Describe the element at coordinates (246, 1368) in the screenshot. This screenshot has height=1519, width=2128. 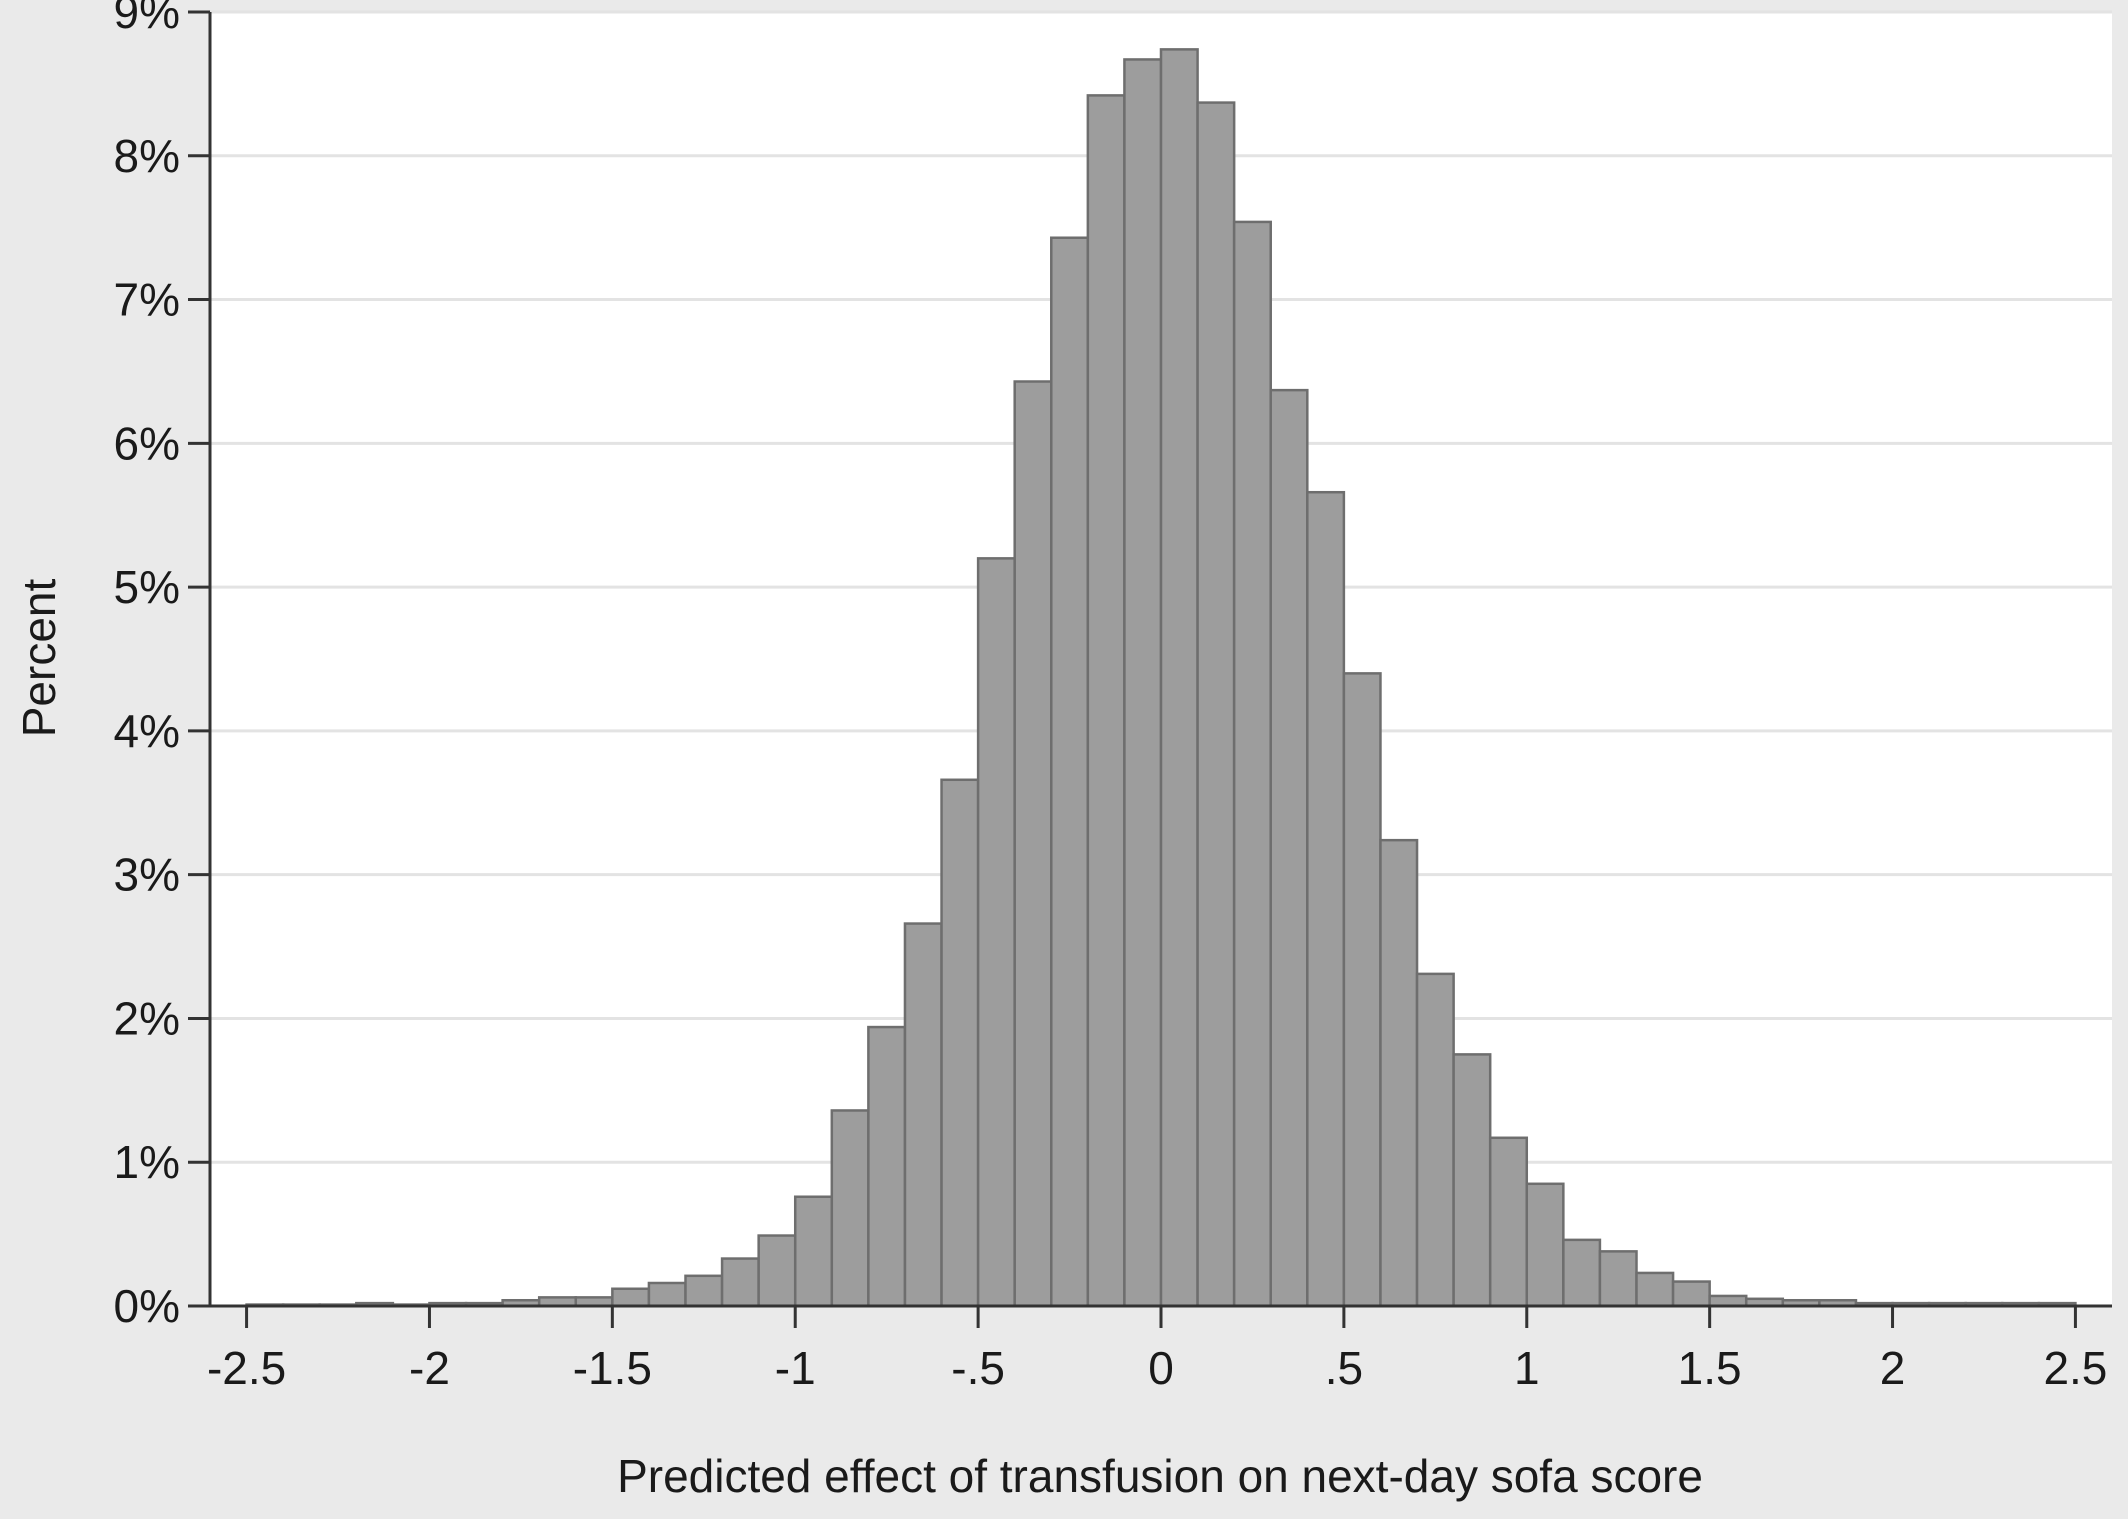
I see `x-tick-label: -2.5` at that location.